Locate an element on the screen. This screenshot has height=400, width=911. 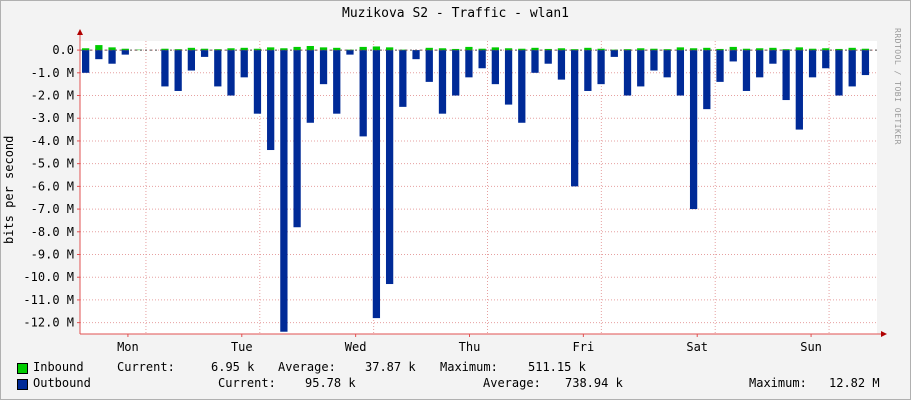
outbound-maximum-label: Maximum: is located at coordinates (778, 383).